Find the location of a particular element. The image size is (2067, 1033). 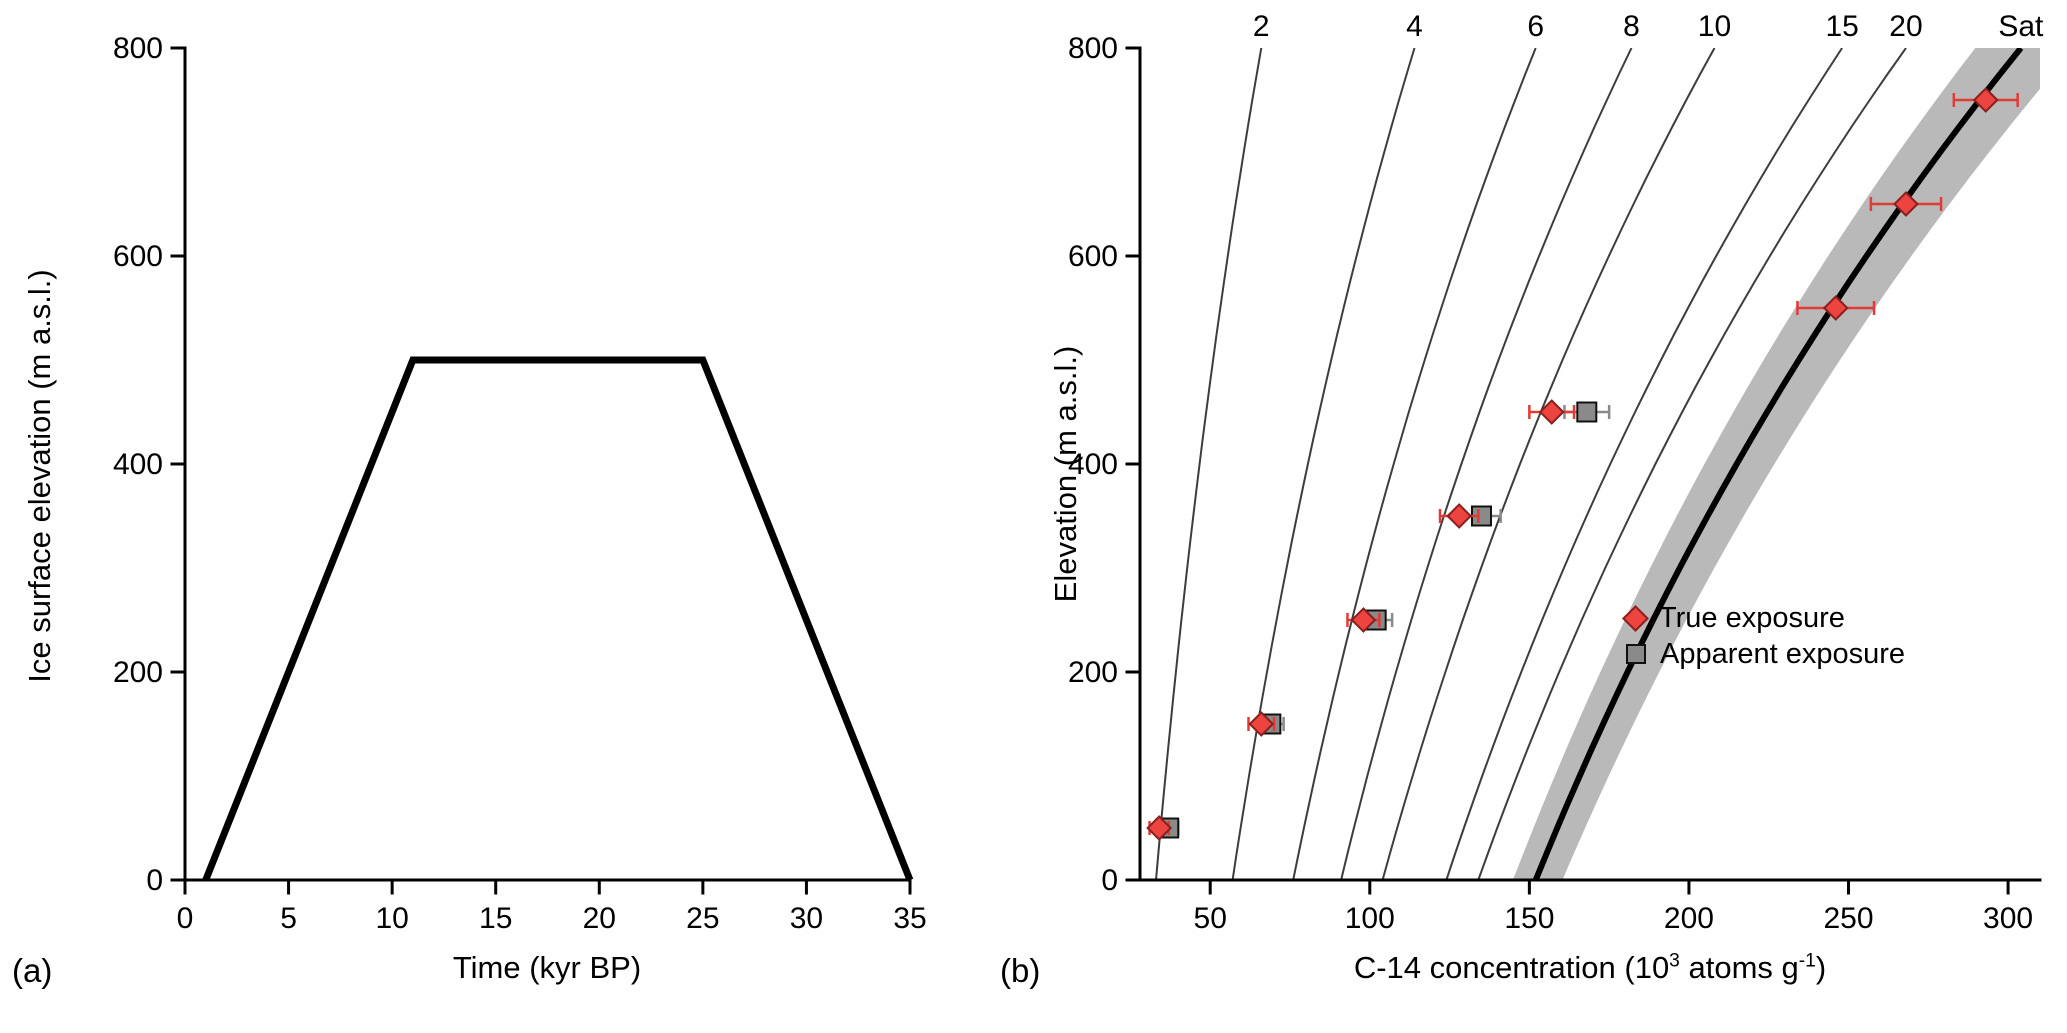

panel-a-ylabel: Ice surface elevation (m a.s.l.) is located at coordinates (39, 476).